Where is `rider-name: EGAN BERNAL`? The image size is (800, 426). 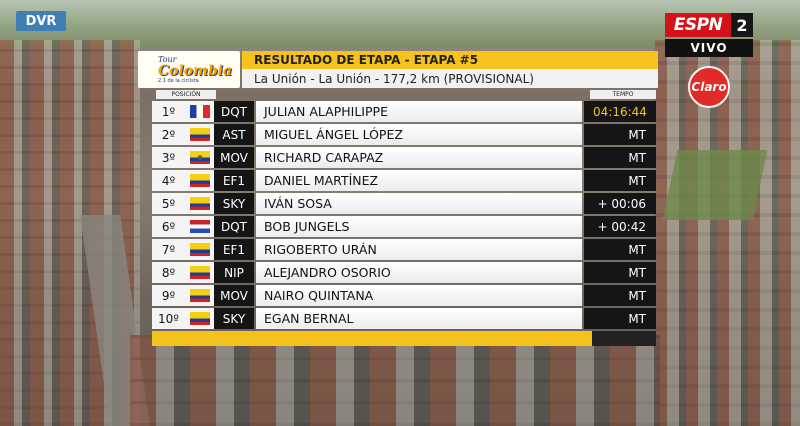 rider-name: EGAN BERNAL is located at coordinates (419, 318).